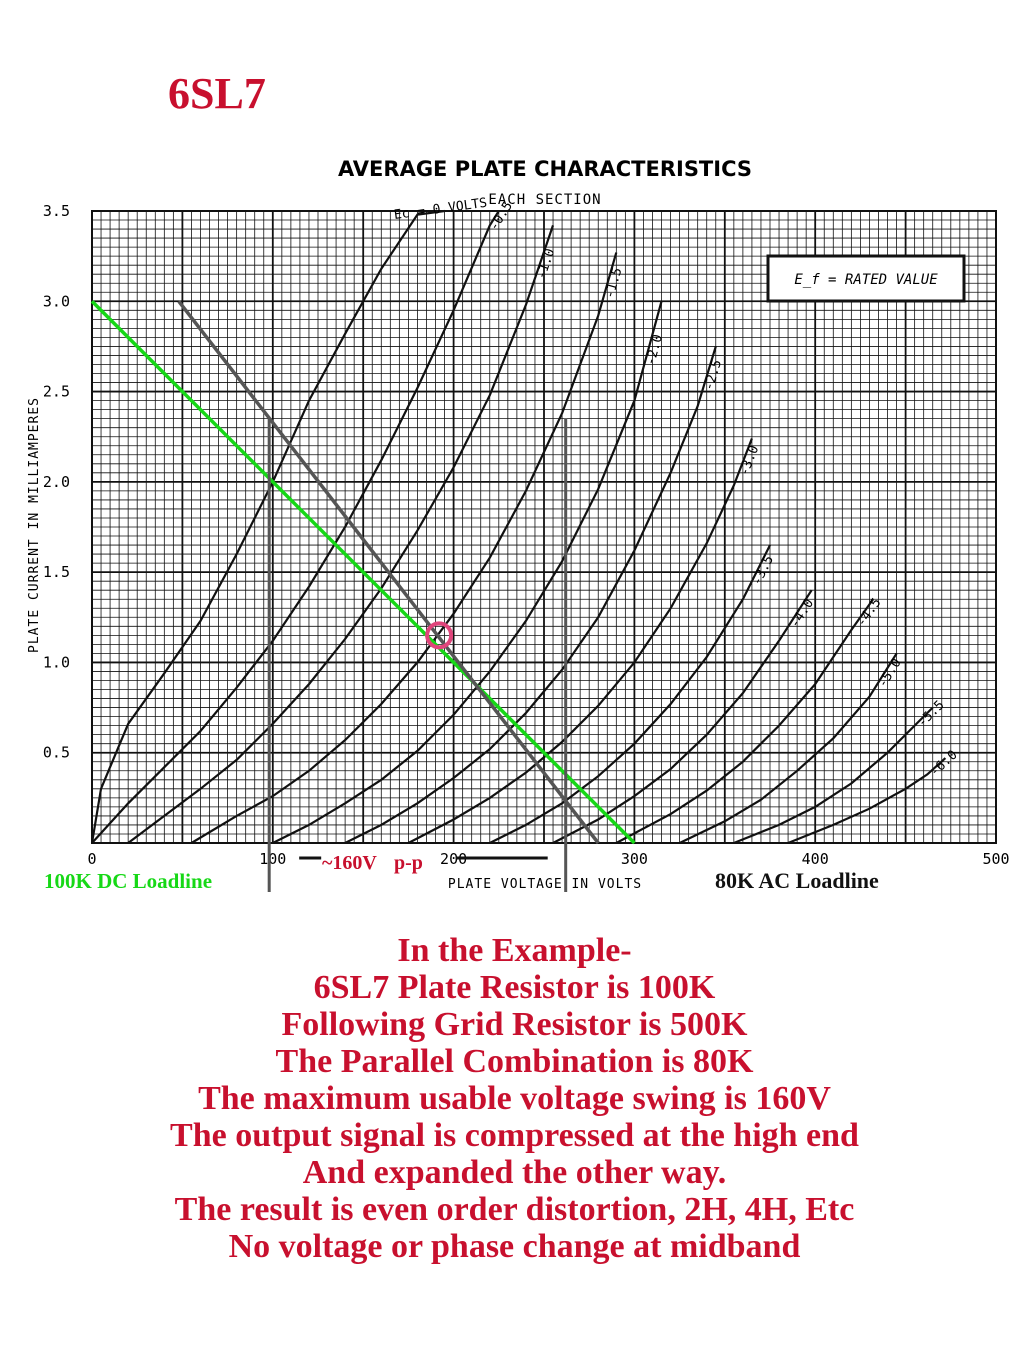 The image size is (1029, 1350). I want to click on x-tick-label: 500, so click(995, 859).